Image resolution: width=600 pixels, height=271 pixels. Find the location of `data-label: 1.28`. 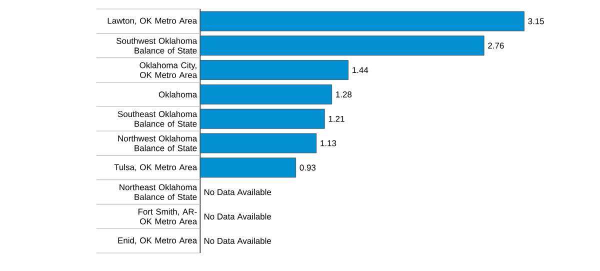

data-label: 1.28 is located at coordinates (344, 94).